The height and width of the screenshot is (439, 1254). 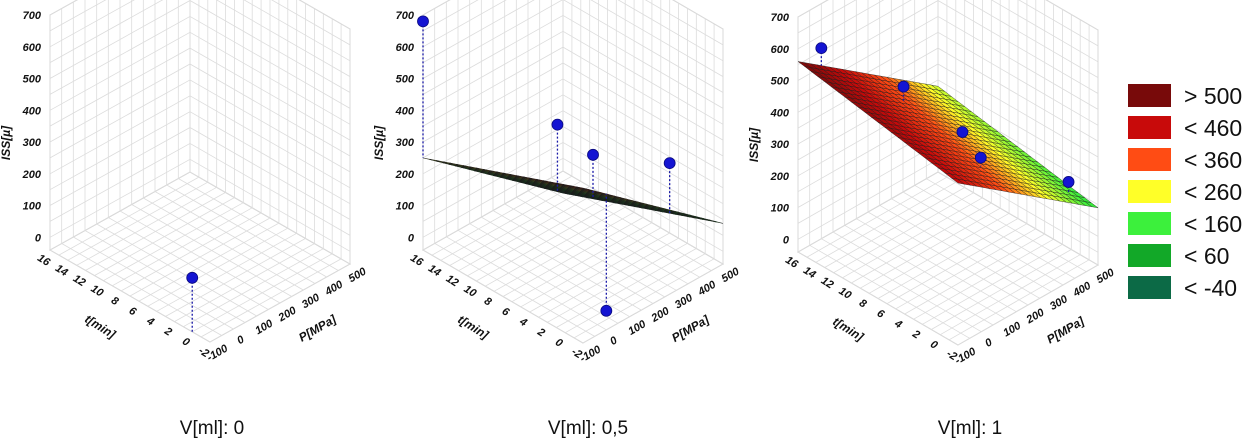 I want to click on legend-label: < 60, so click(x=1206, y=256).